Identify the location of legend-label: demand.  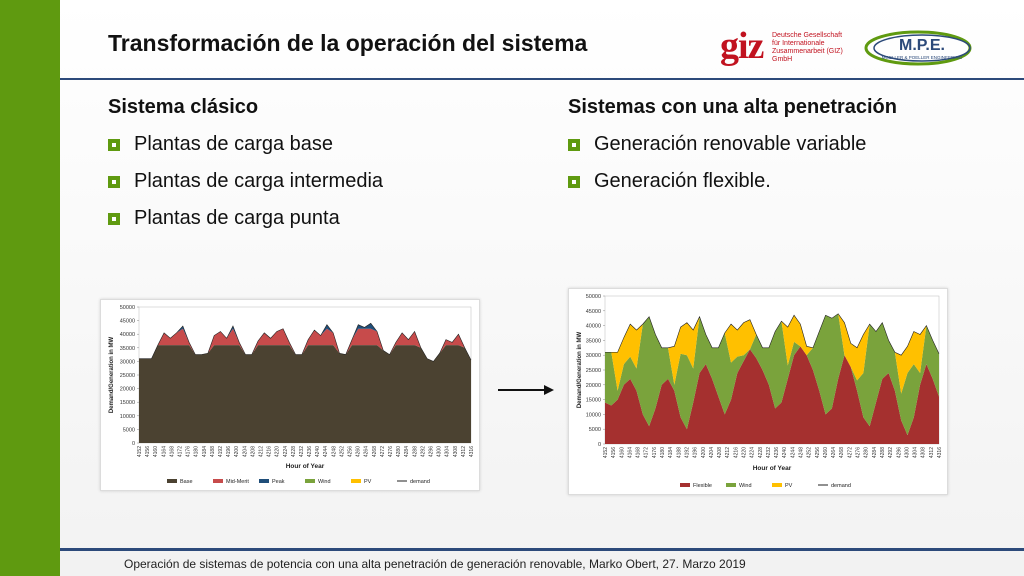
(841, 486).